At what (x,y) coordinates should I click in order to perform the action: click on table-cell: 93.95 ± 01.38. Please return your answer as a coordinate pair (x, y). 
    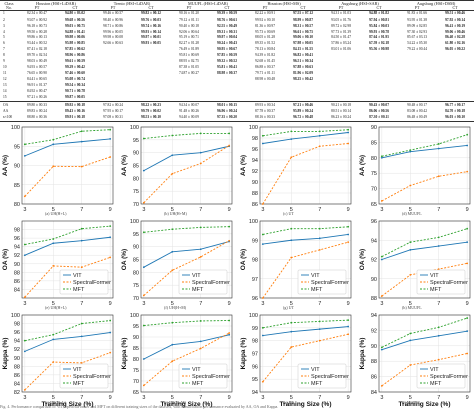
    Looking at the image, I should click on (417, 19).